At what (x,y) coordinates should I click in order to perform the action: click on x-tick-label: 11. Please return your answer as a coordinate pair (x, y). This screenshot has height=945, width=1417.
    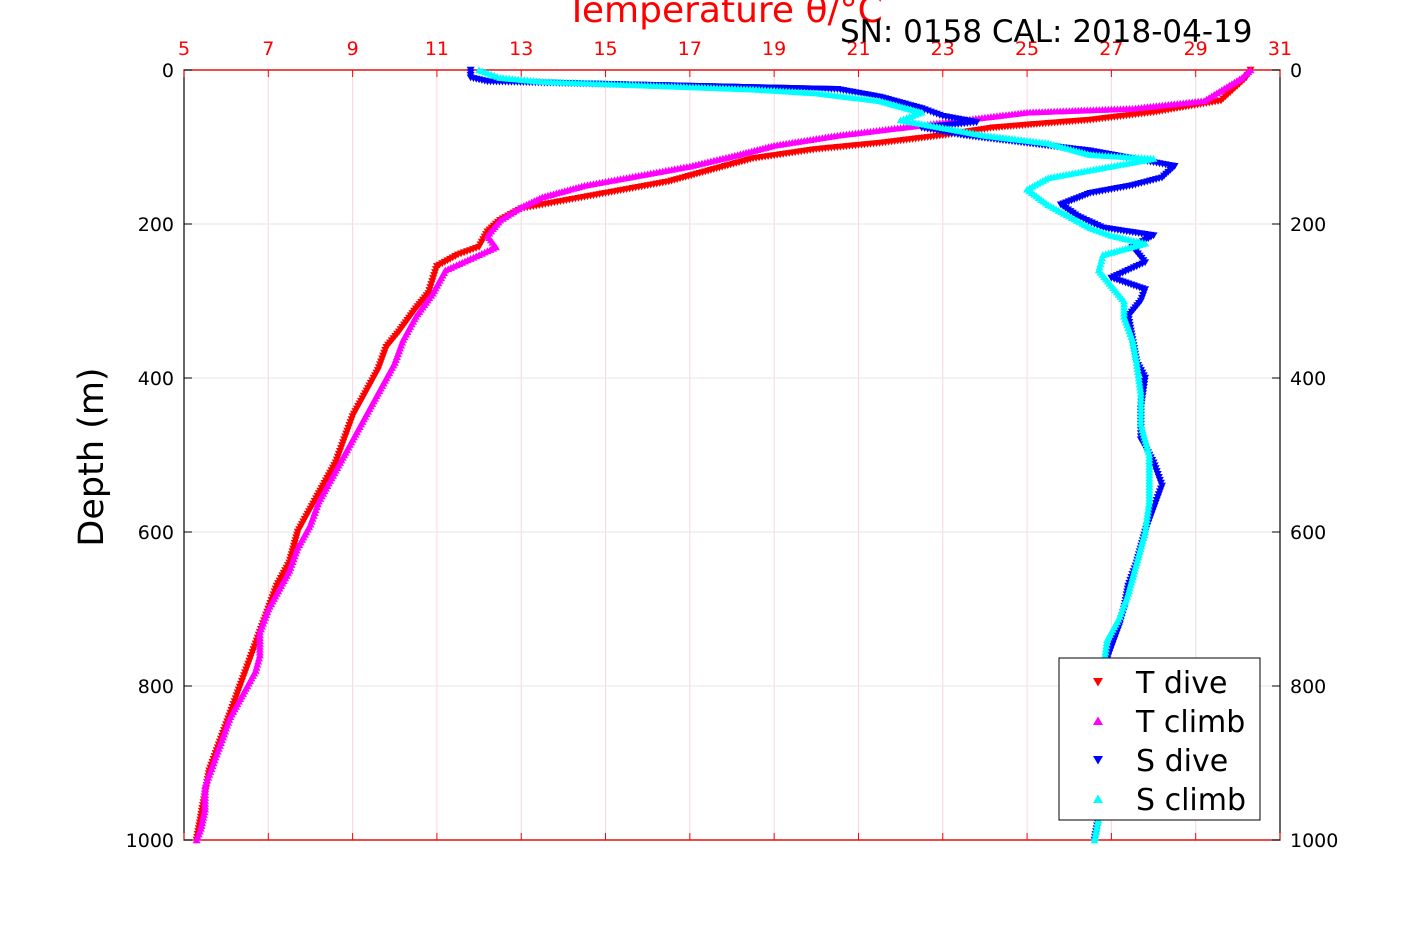
    Looking at the image, I should click on (437, 49).